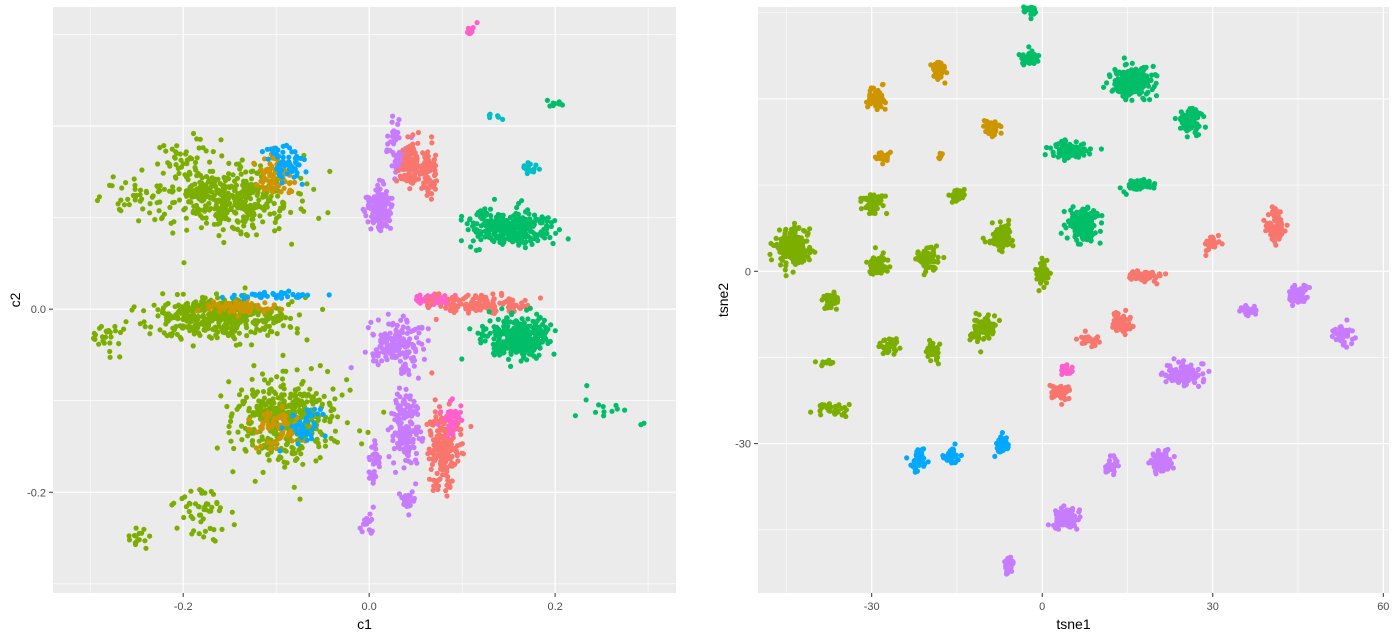 This screenshot has width=1400, height=642. I want to click on y-tick-label: -0.2, so click(36, 493).